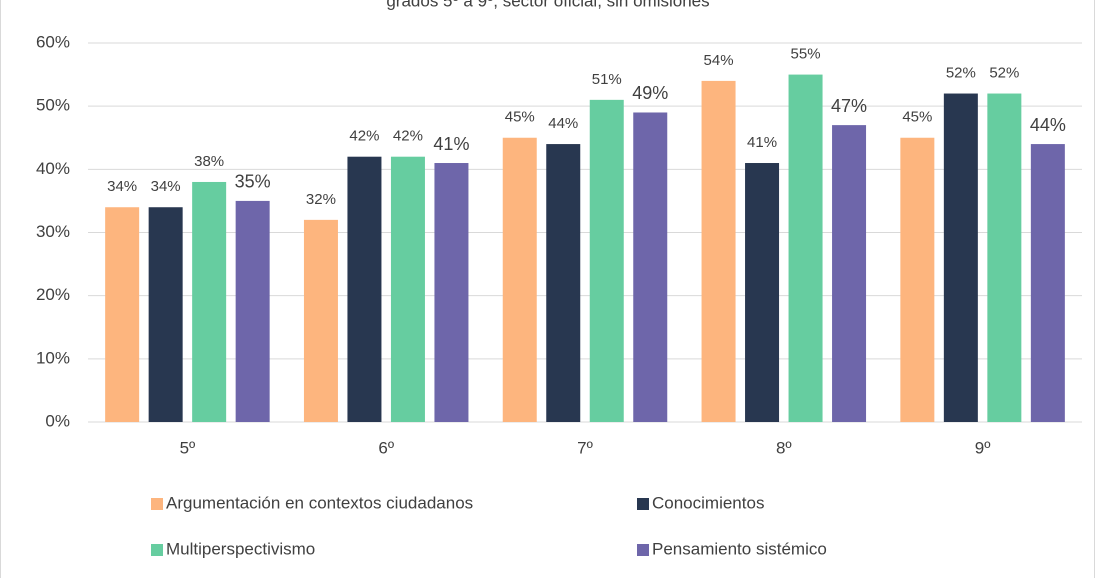 The height and width of the screenshot is (578, 1096). What do you see at coordinates (739, 548) in the screenshot?
I see `legend-label: Pensamiento sistémico` at bounding box center [739, 548].